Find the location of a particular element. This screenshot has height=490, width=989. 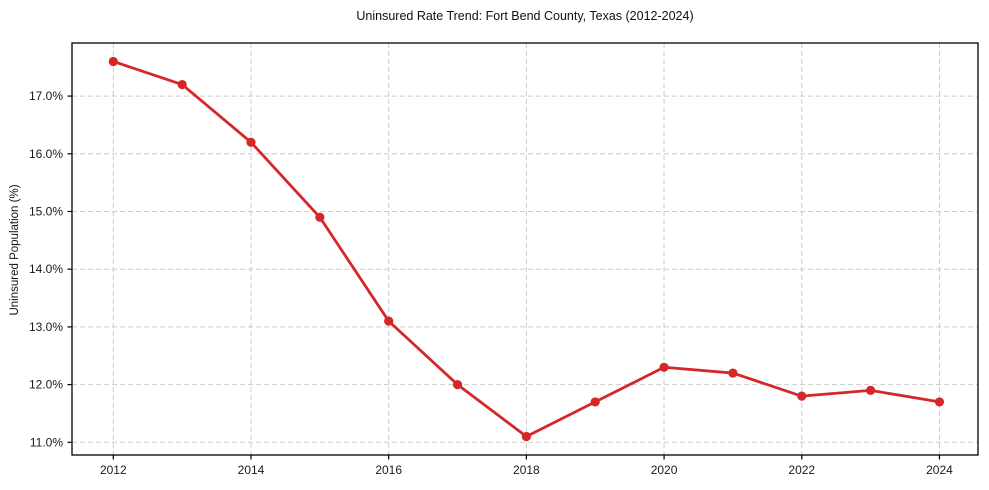

x-tick-label: 2018 is located at coordinates (526, 470).